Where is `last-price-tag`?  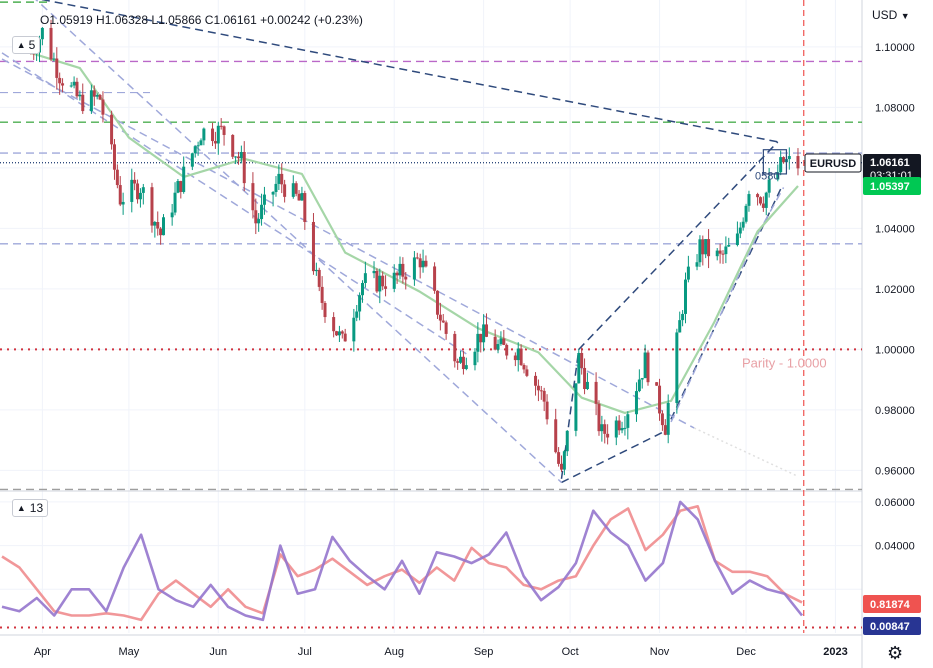
last-price-tag is located at coordinates (892, 169).